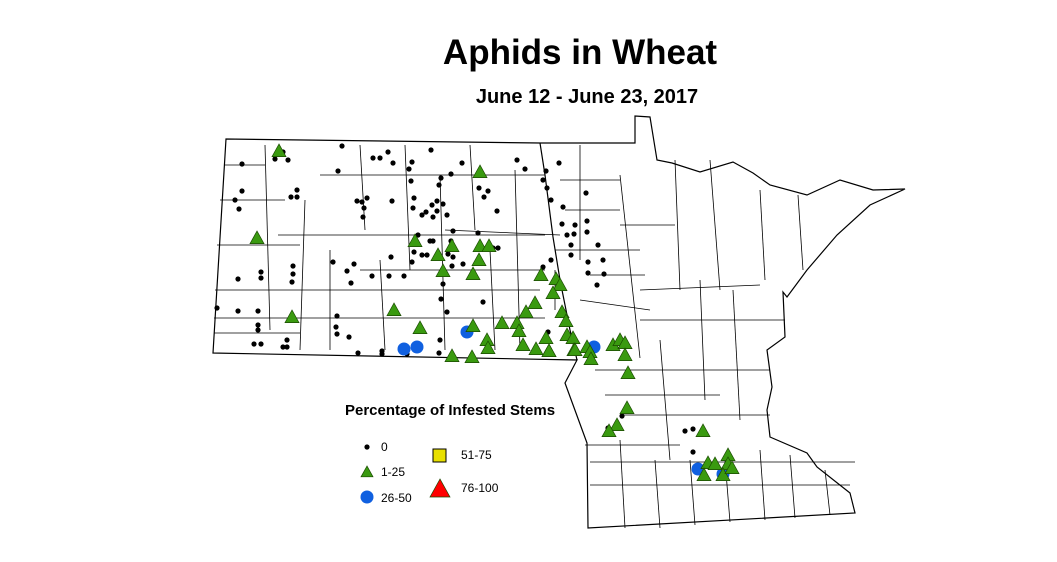 This screenshot has height=562, width=1057. What do you see at coordinates (367, 471) in the screenshot?
I see `legend-triangle-icon` at bounding box center [367, 471].